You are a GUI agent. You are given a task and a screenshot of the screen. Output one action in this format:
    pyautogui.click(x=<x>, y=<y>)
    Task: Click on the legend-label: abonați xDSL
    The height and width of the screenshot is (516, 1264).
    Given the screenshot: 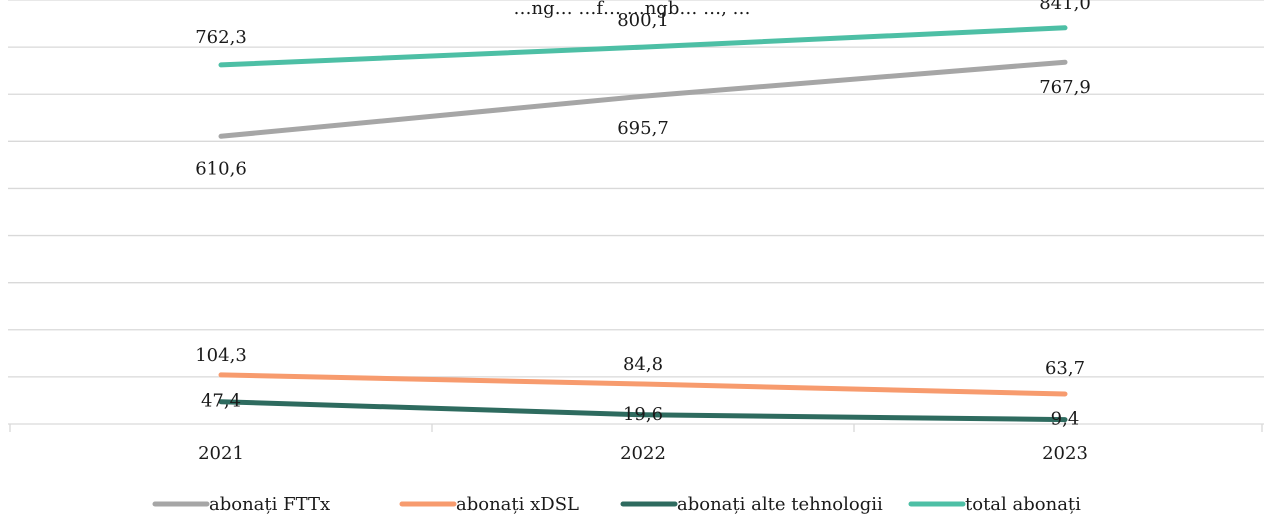 What is the action you would take?
    pyautogui.click(x=517, y=504)
    